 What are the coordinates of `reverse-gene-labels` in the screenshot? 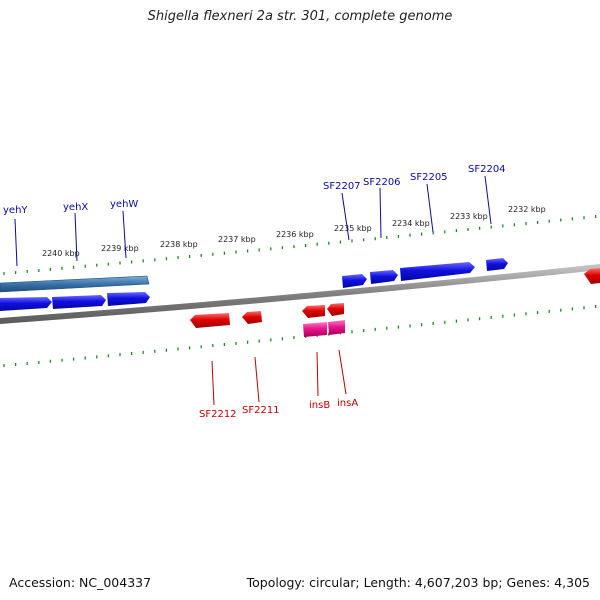 It's located at (279, 377).